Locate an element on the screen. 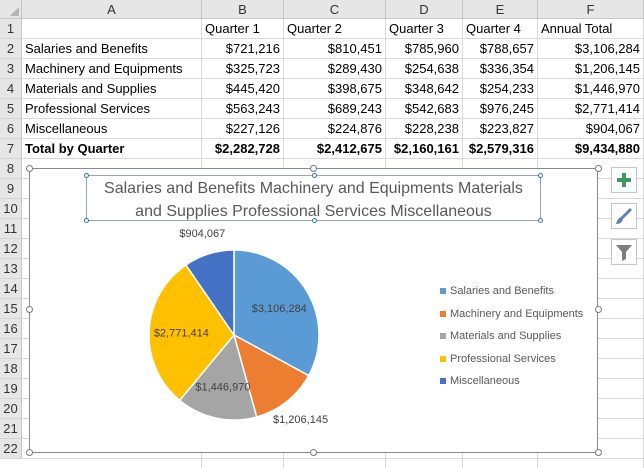  cell-e1: Quarter 4 is located at coordinates (493, 28).